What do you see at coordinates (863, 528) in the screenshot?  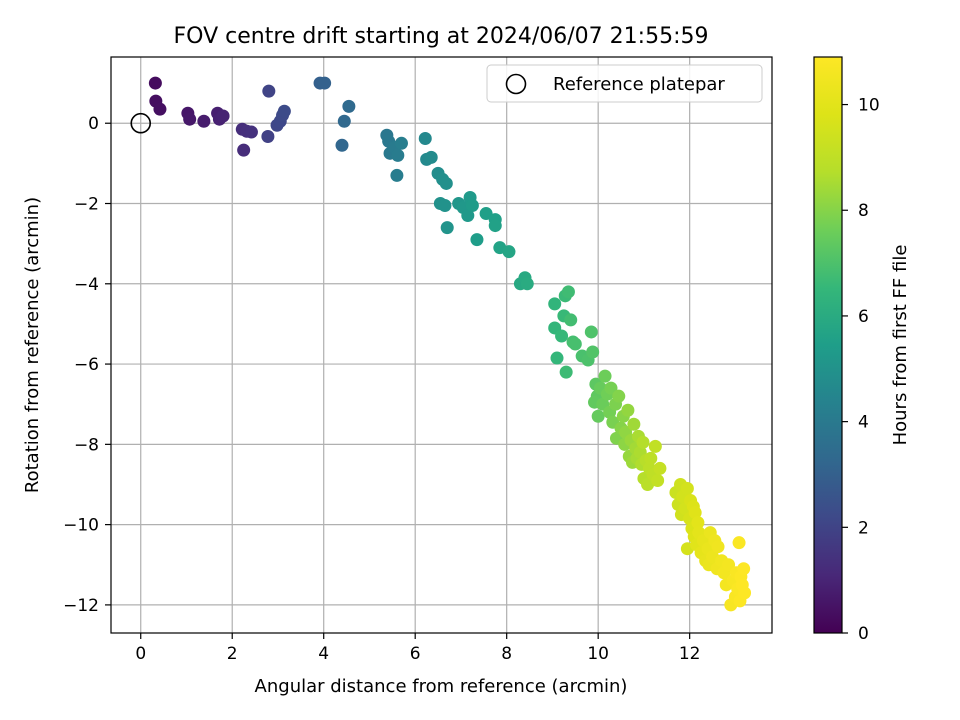 I see `colorbar-tick-label: 2` at bounding box center [863, 528].